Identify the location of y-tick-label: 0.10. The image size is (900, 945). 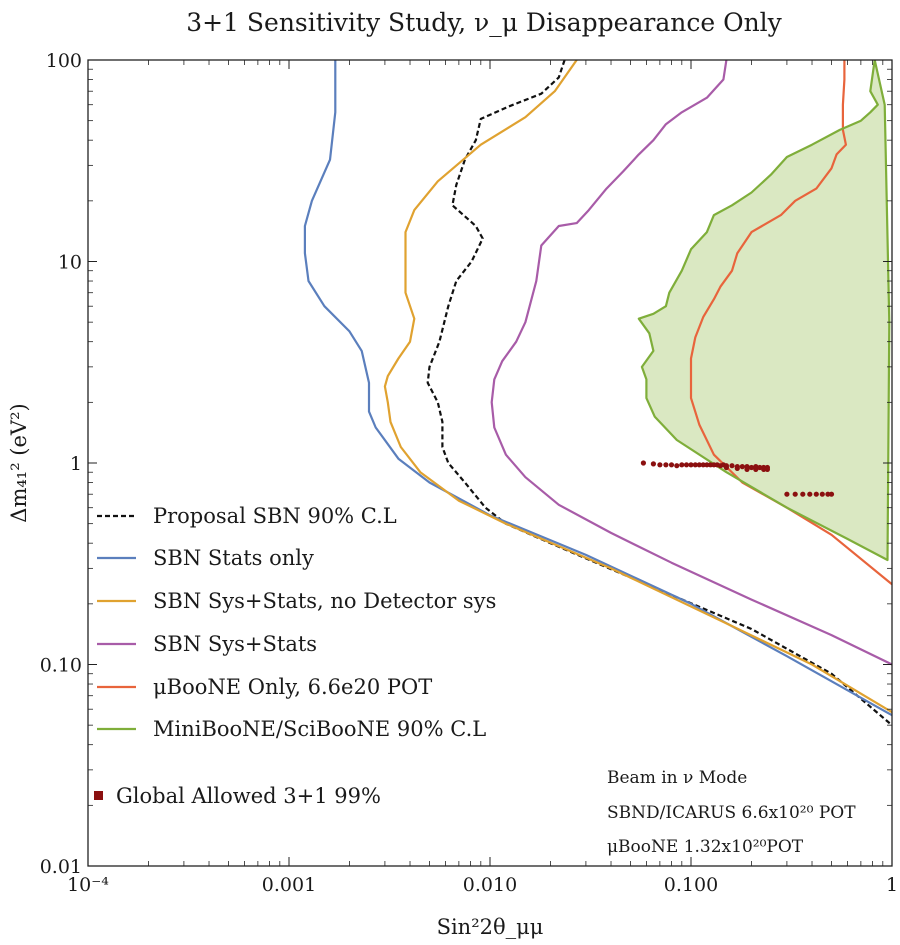
(61, 666).